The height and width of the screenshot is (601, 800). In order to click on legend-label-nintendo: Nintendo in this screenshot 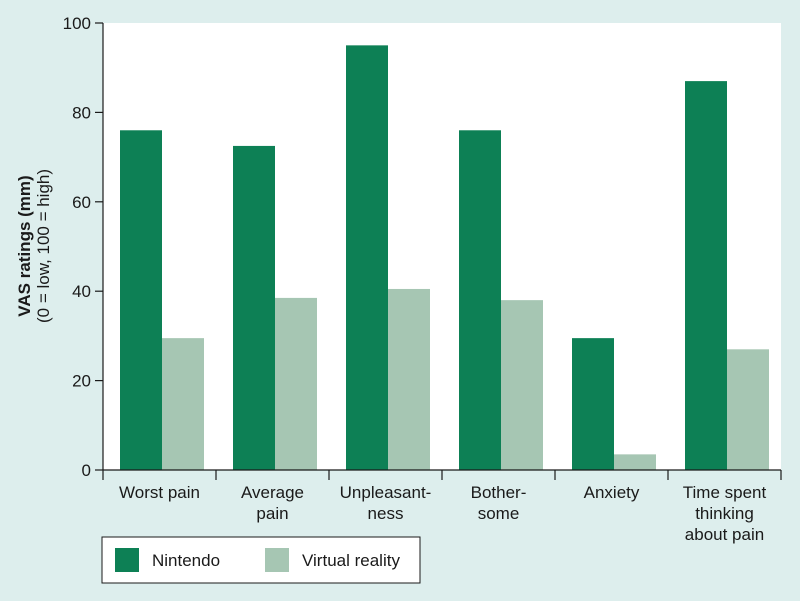, I will do `click(186, 560)`.